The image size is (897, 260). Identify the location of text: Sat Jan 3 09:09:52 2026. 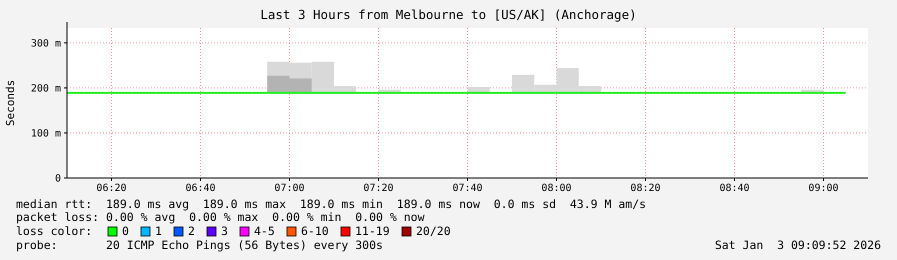
(798, 245).